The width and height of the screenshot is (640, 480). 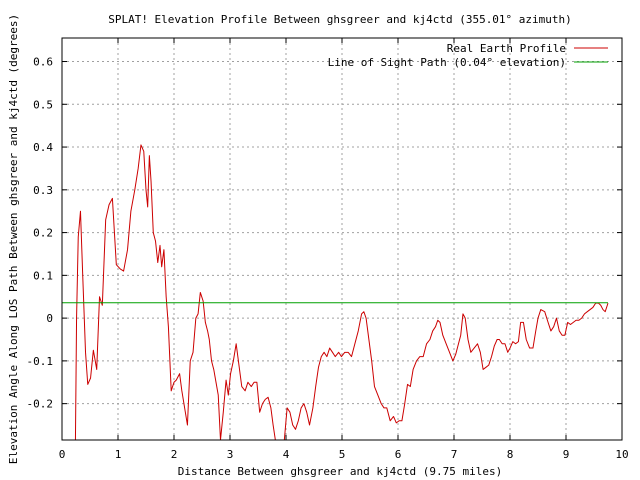 I want to click on x-tick-label: 10, so click(x=621, y=454).